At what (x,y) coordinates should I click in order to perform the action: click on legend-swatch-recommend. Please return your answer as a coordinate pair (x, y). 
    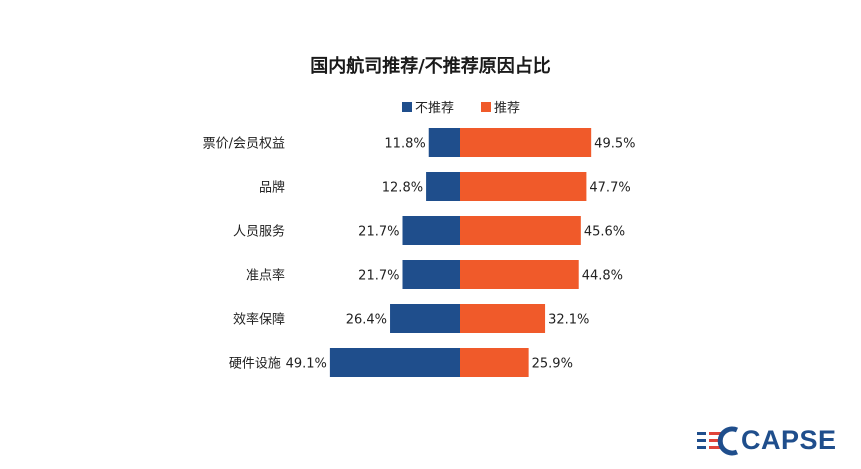
    Looking at the image, I should click on (486, 107).